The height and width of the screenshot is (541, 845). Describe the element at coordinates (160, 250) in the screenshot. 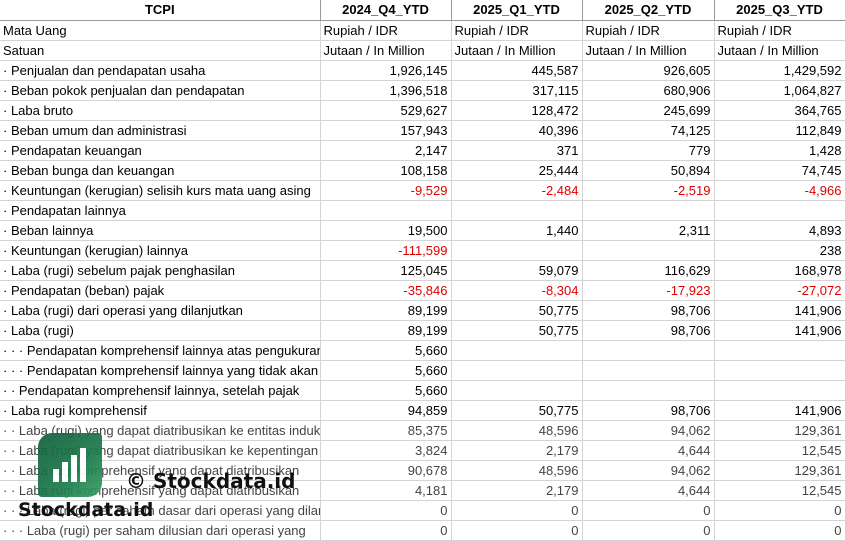

I see `row-label-cell: · Keuntungan (kerugian) lainnya` at that location.